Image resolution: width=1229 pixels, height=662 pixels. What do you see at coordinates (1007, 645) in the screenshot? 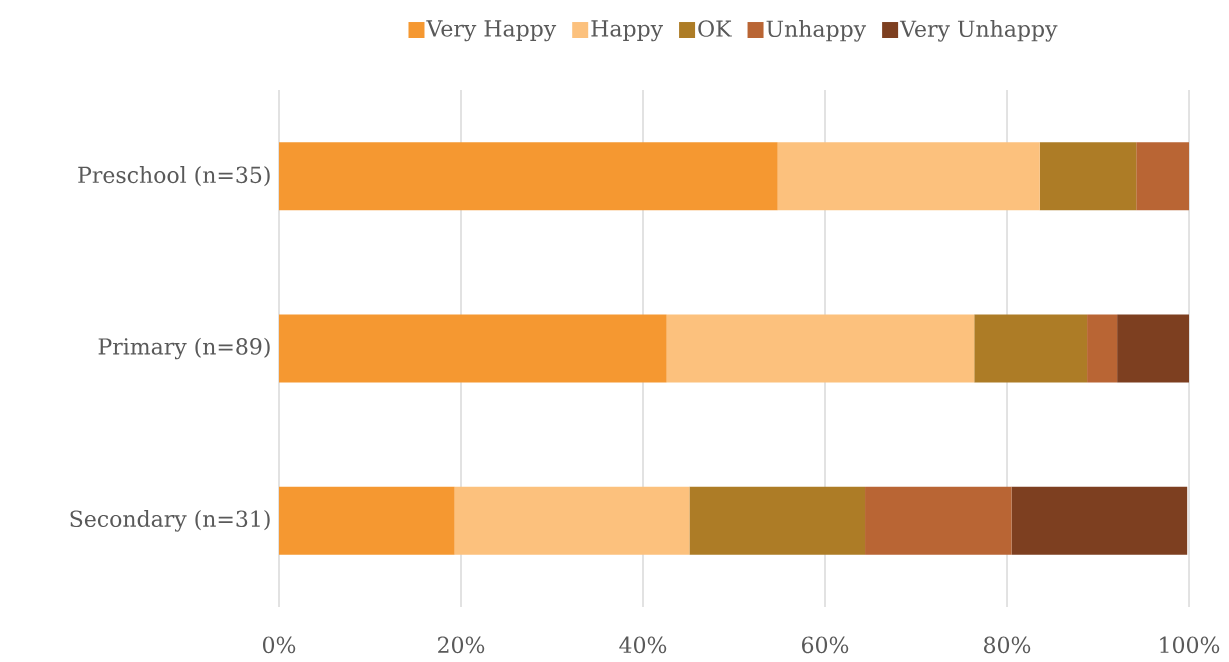
I see `x-tick-label: 80%` at bounding box center [1007, 645].